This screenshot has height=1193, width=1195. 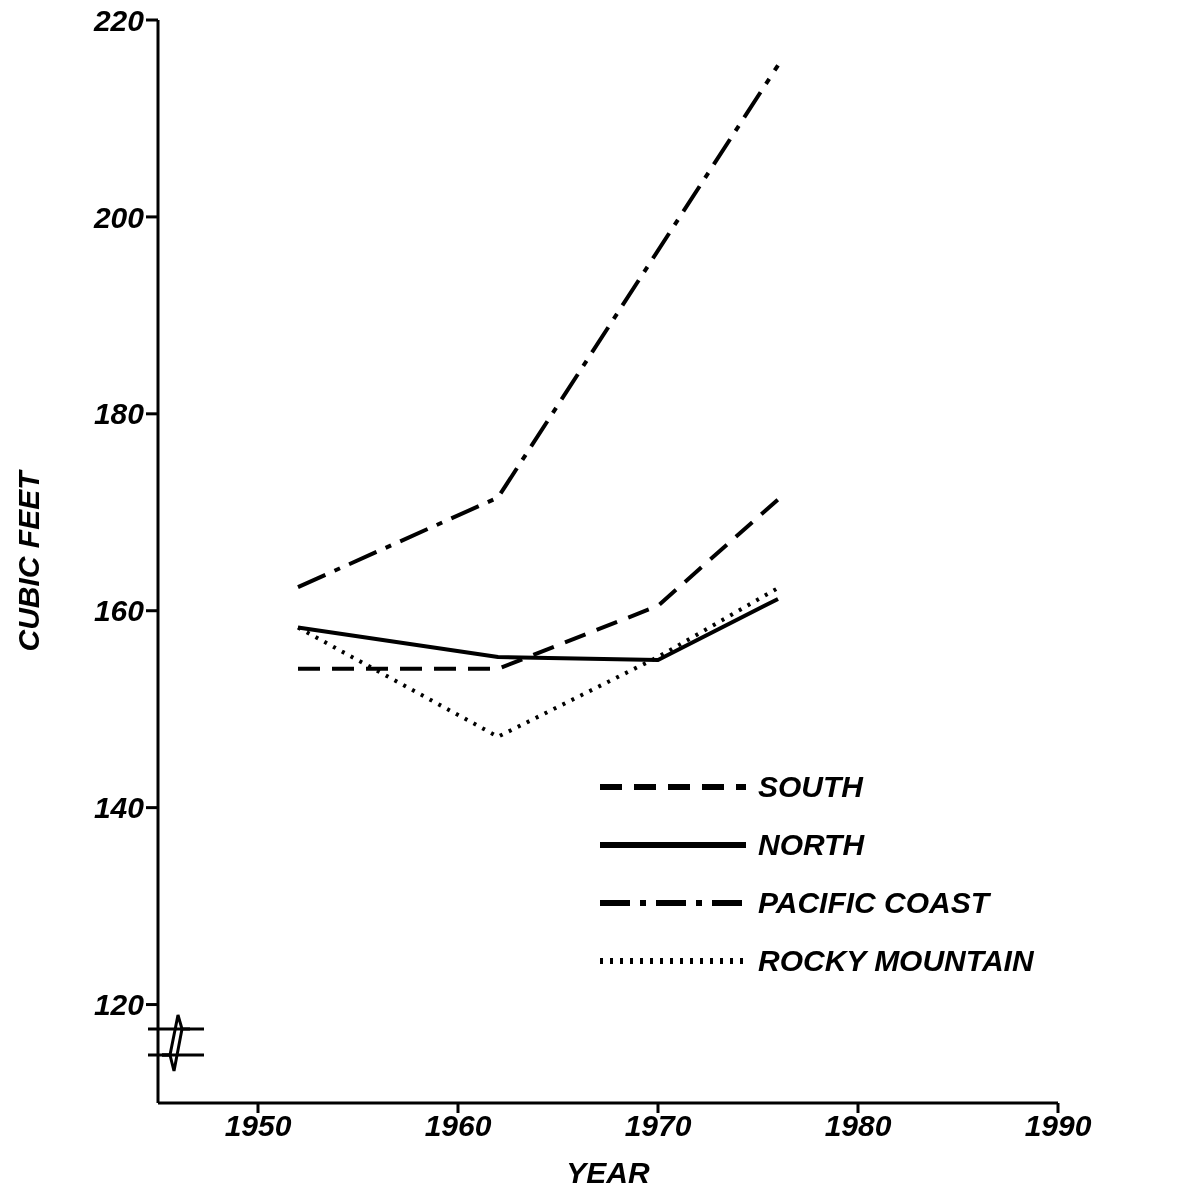 What do you see at coordinates (119, 808) in the screenshot?
I see `y-tick-label: 140` at bounding box center [119, 808].